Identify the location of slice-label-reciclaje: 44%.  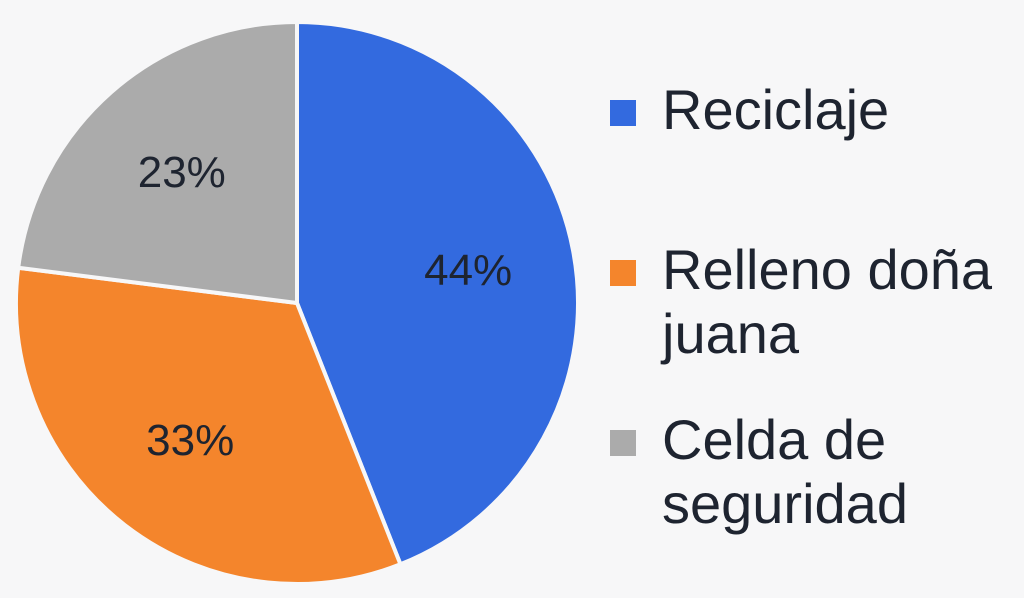
(468, 270).